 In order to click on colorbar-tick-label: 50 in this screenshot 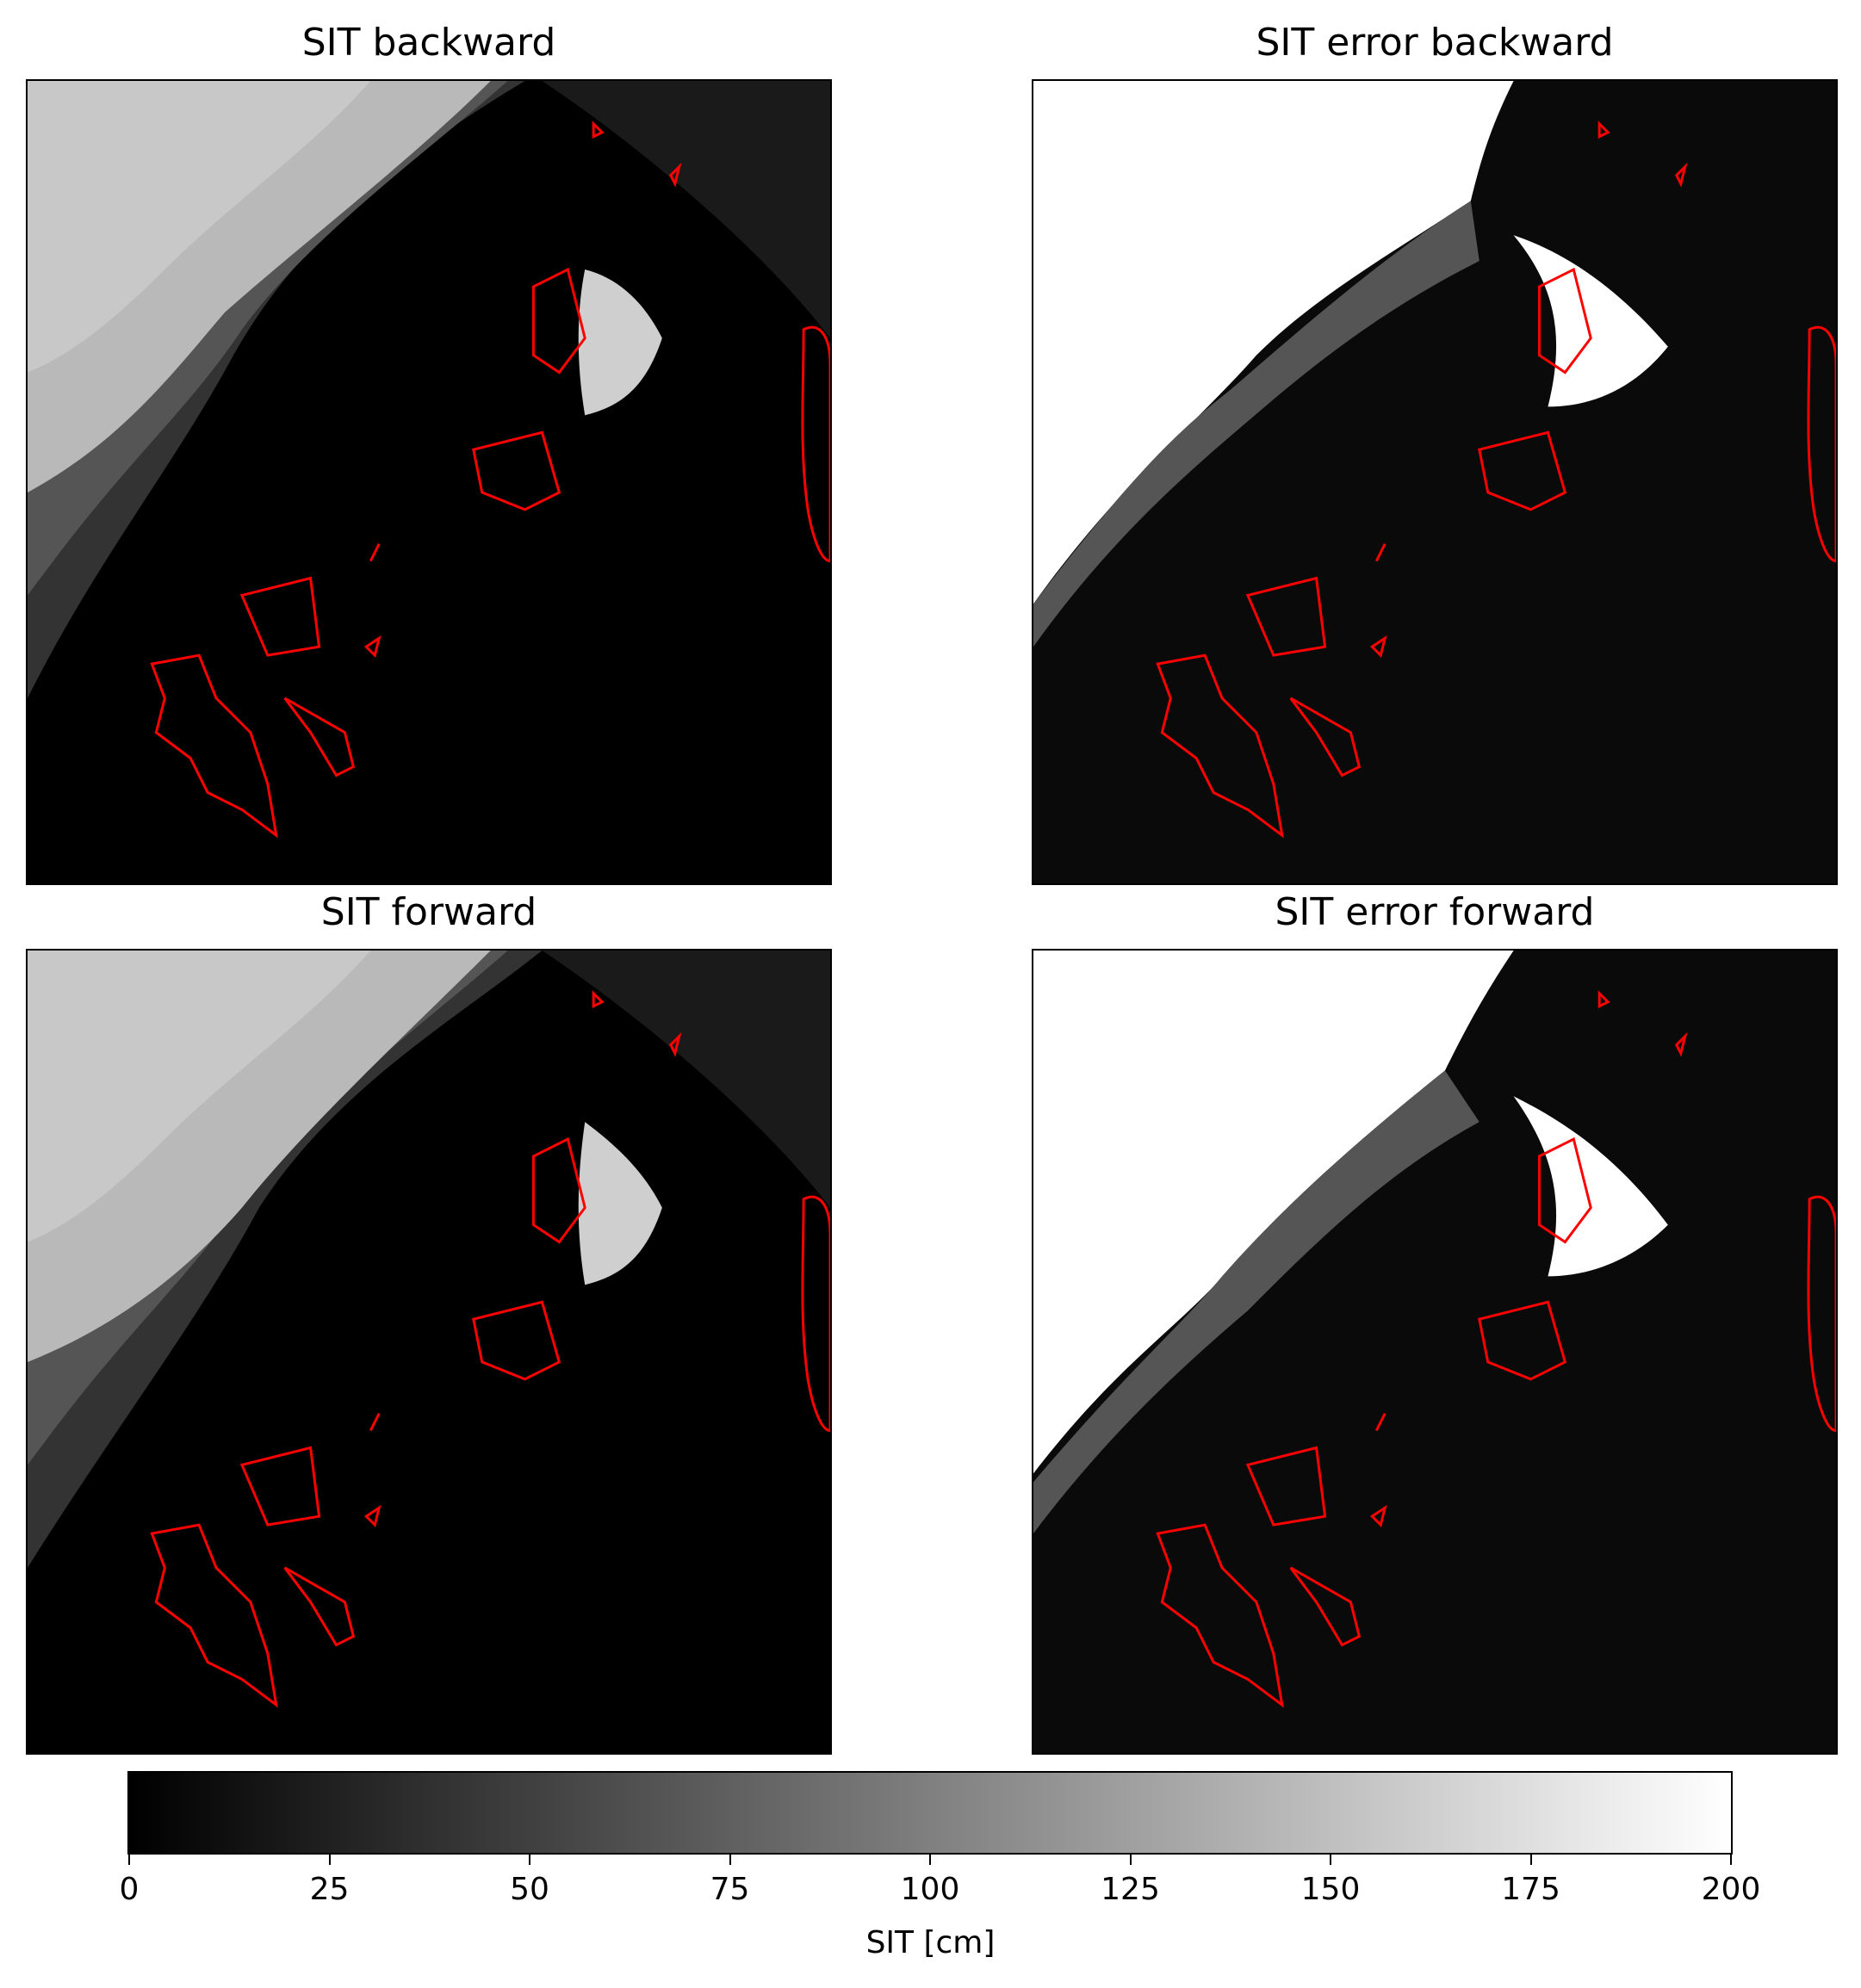, I will do `click(529, 1890)`.